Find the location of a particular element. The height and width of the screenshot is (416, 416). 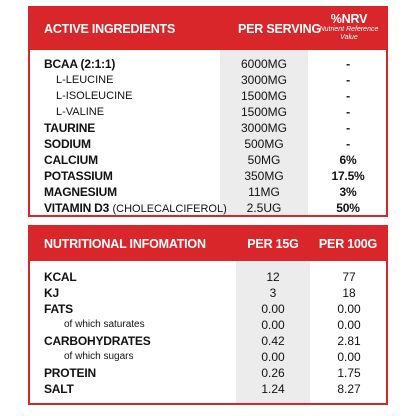

table-row: FATS 0.00 0.00 is located at coordinates (208, 309).